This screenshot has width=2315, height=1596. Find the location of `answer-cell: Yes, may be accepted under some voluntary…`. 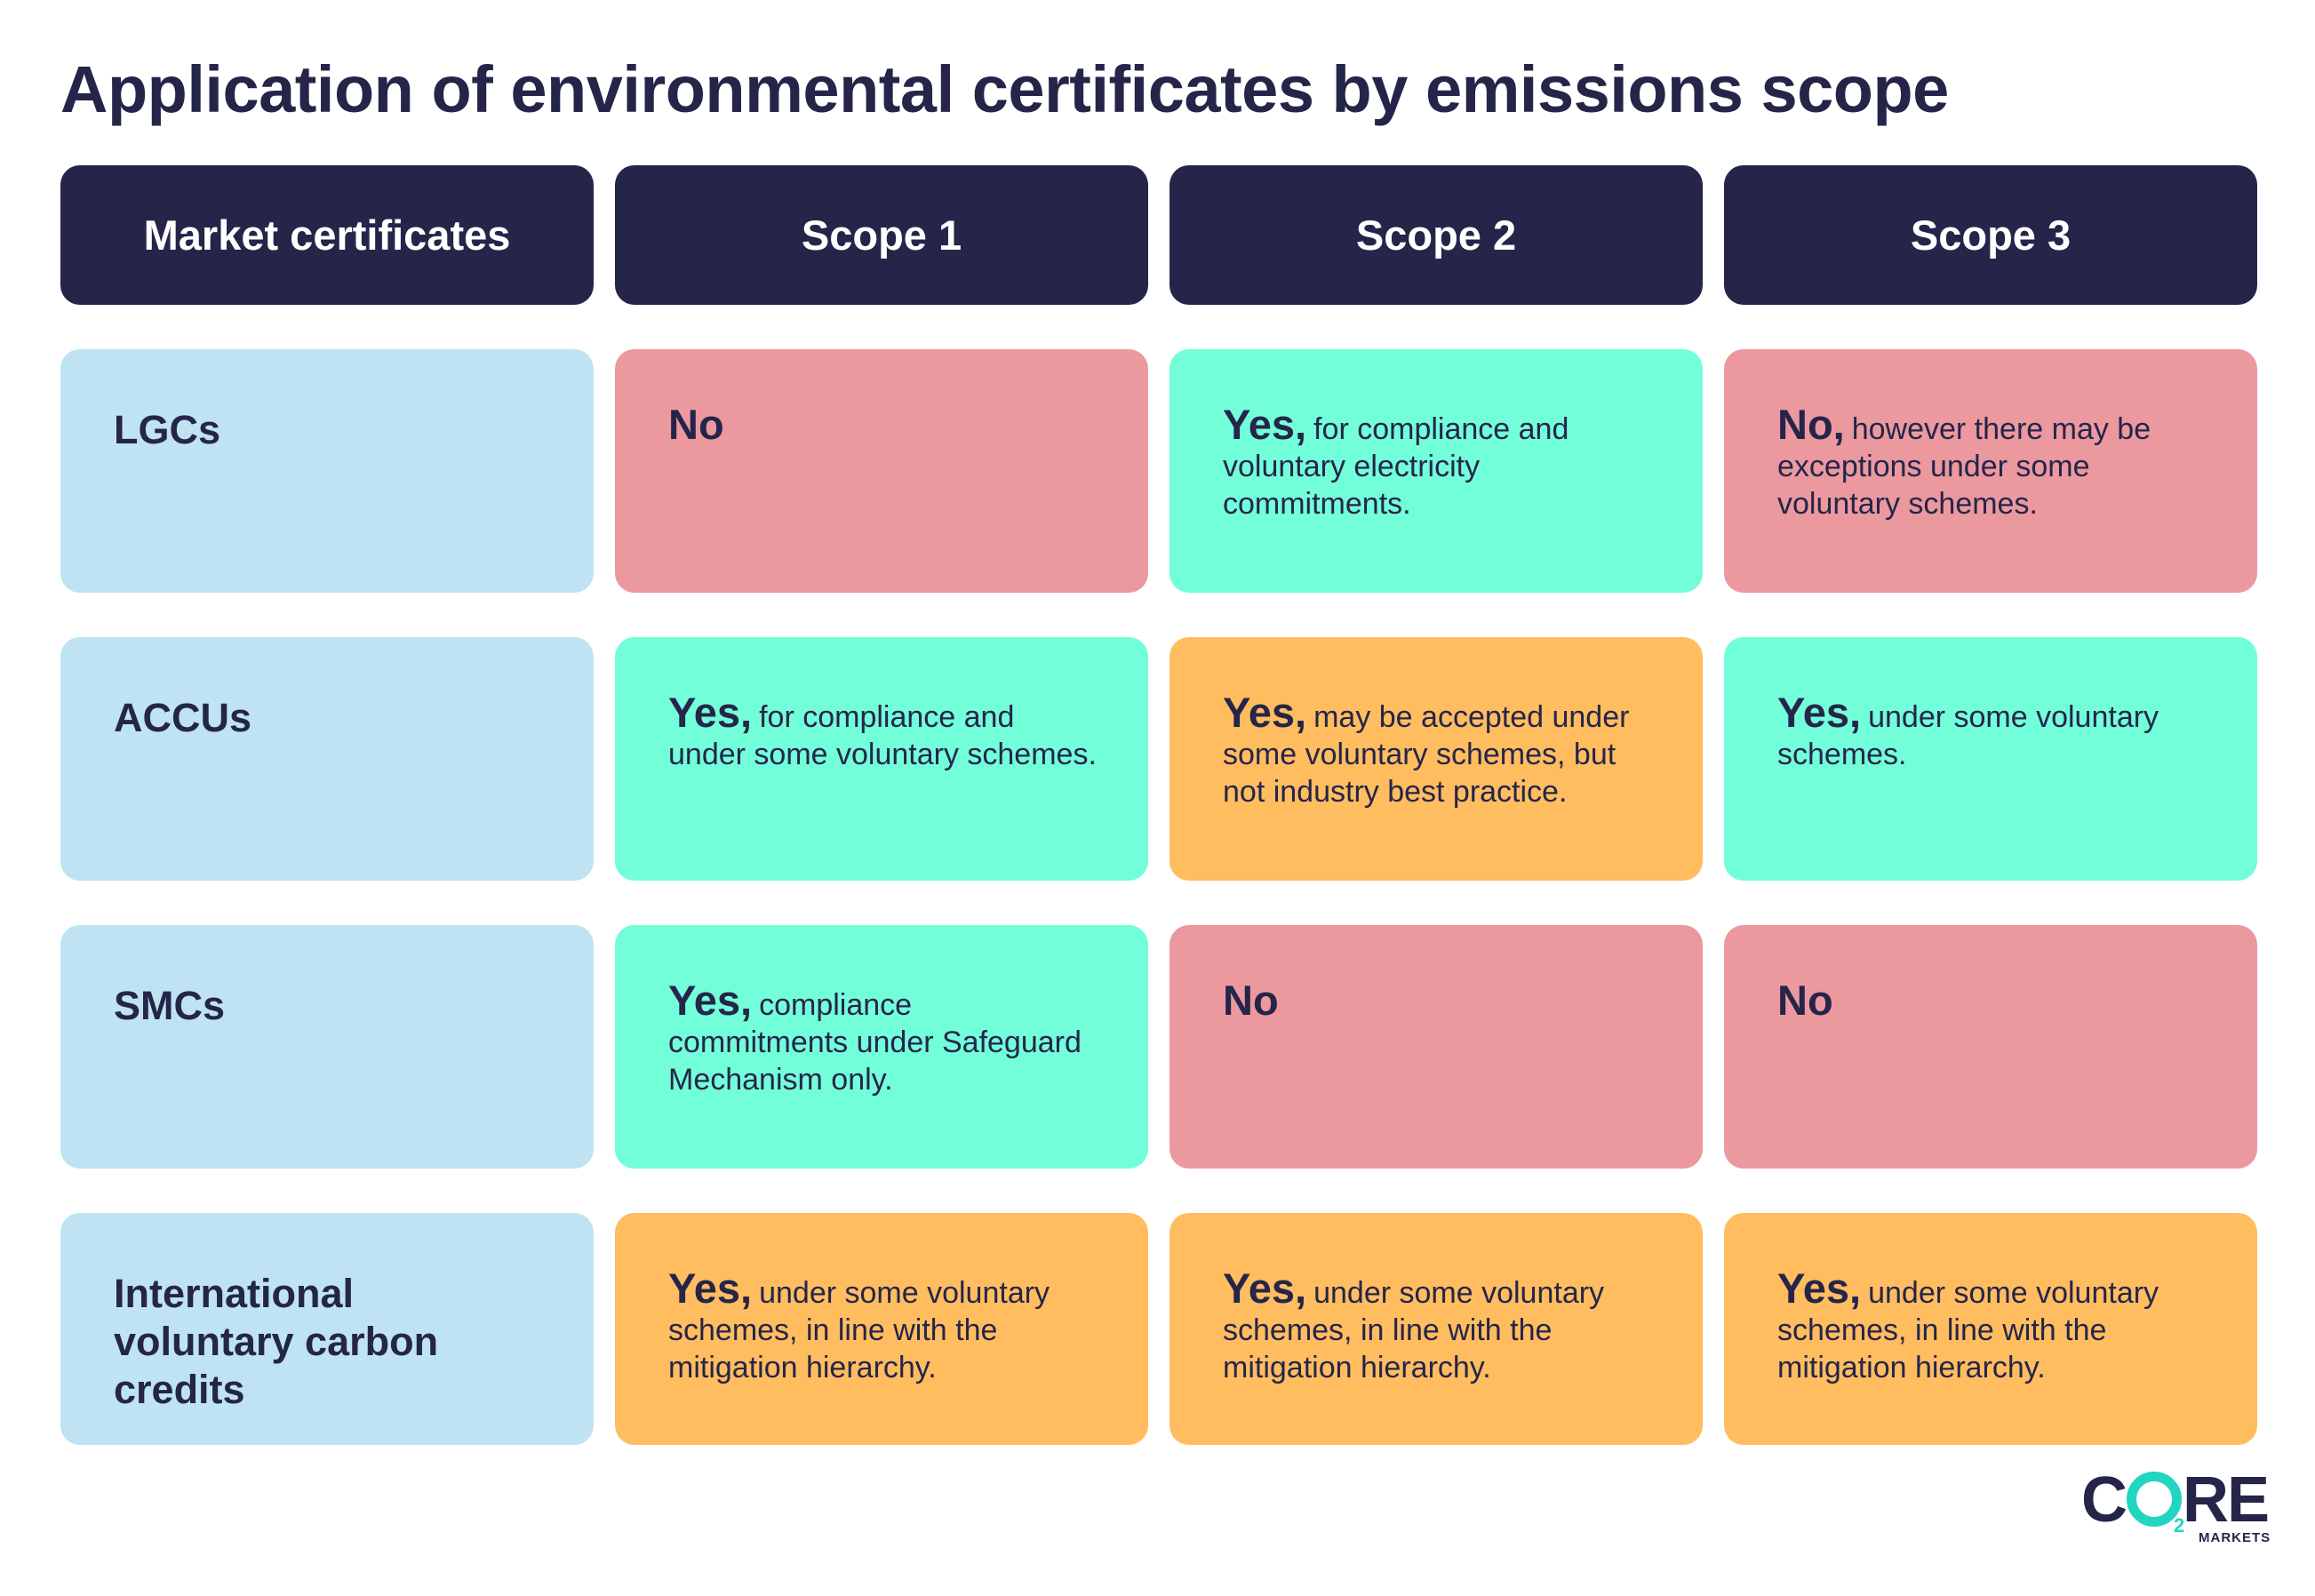

answer-cell: Yes, may be accepted under some voluntary… is located at coordinates (1436, 759).